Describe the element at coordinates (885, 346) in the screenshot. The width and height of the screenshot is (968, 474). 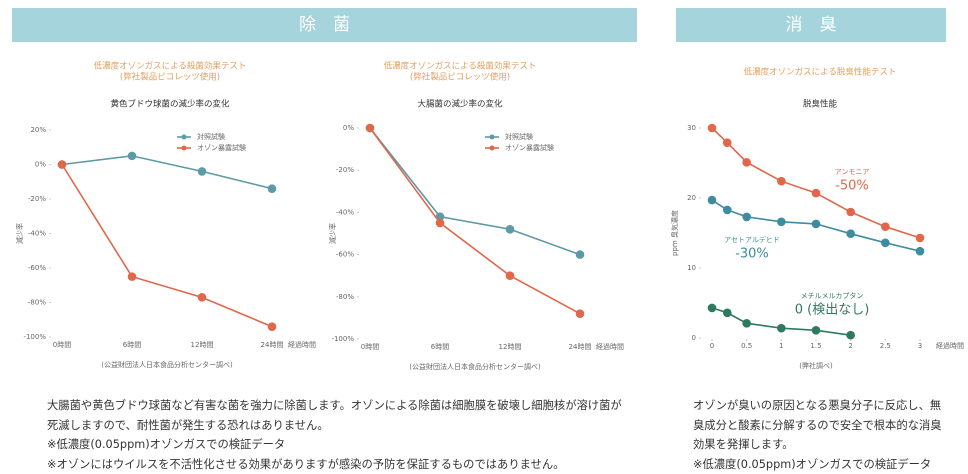
I see `x-tick-label: 2.5` at that location.